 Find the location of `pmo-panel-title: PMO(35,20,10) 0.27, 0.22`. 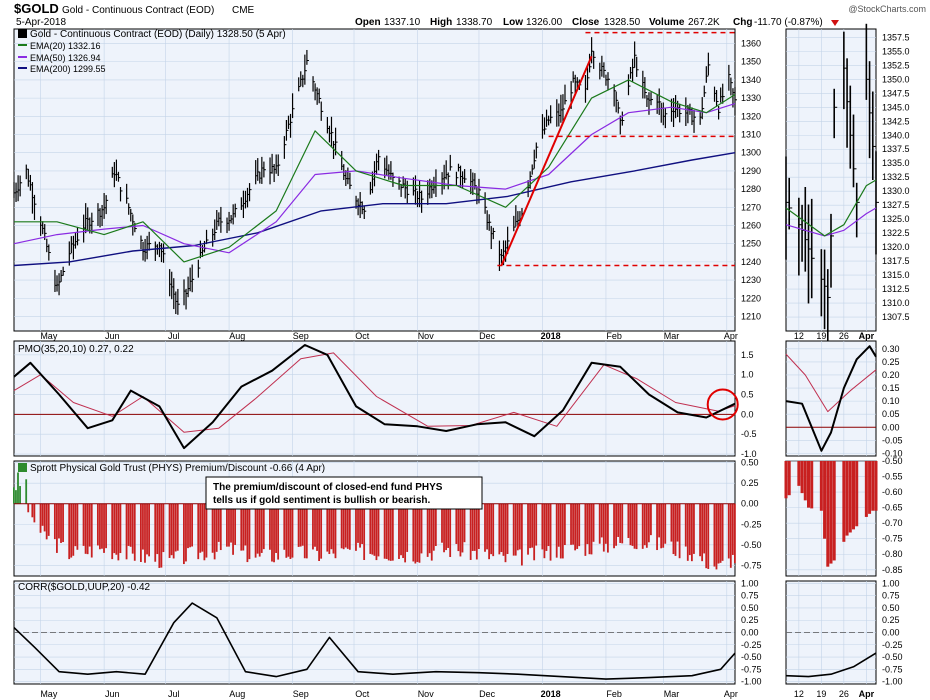

pmo-panel-title: PMO(35,20,10) 0.27, 0.22 is located at coordinates (76, 349).